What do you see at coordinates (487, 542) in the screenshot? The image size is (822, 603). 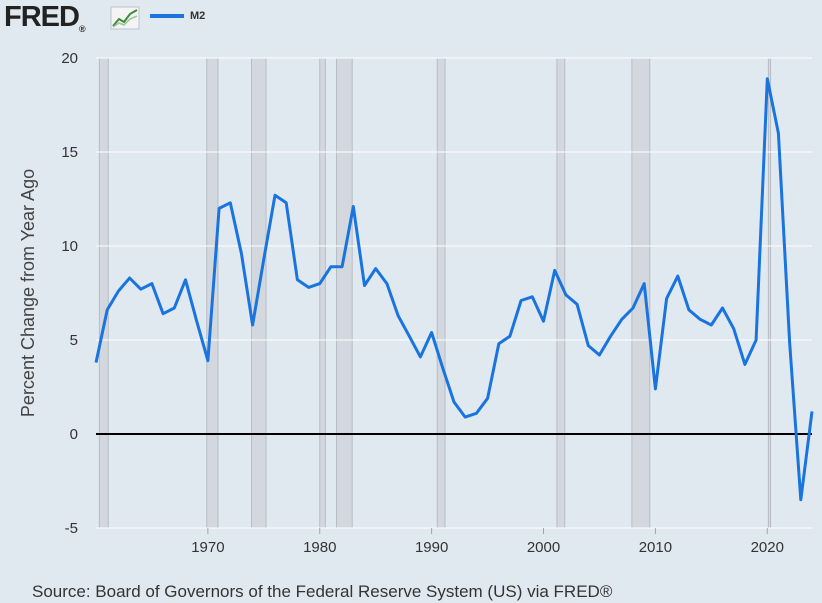 I see `x-axis-ticks: 1970 1980 1990 2000 2010 2020` at bounding box center [487, 542].